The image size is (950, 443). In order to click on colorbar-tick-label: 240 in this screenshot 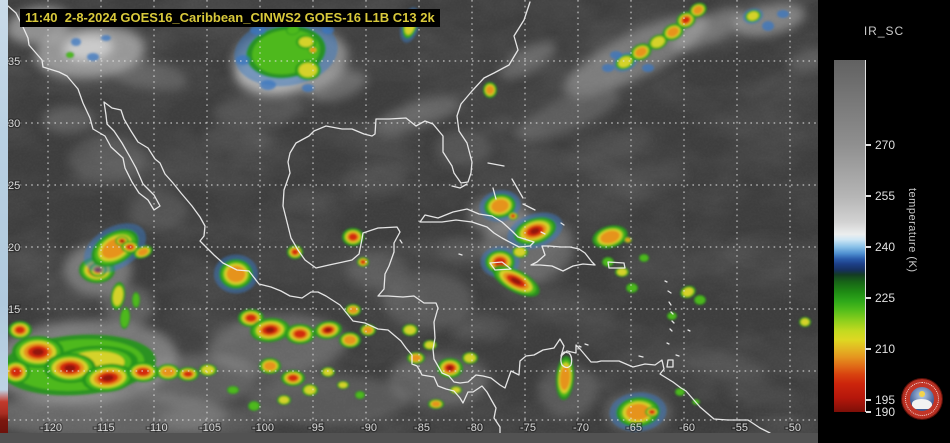, I will do `click(885, 247)`.